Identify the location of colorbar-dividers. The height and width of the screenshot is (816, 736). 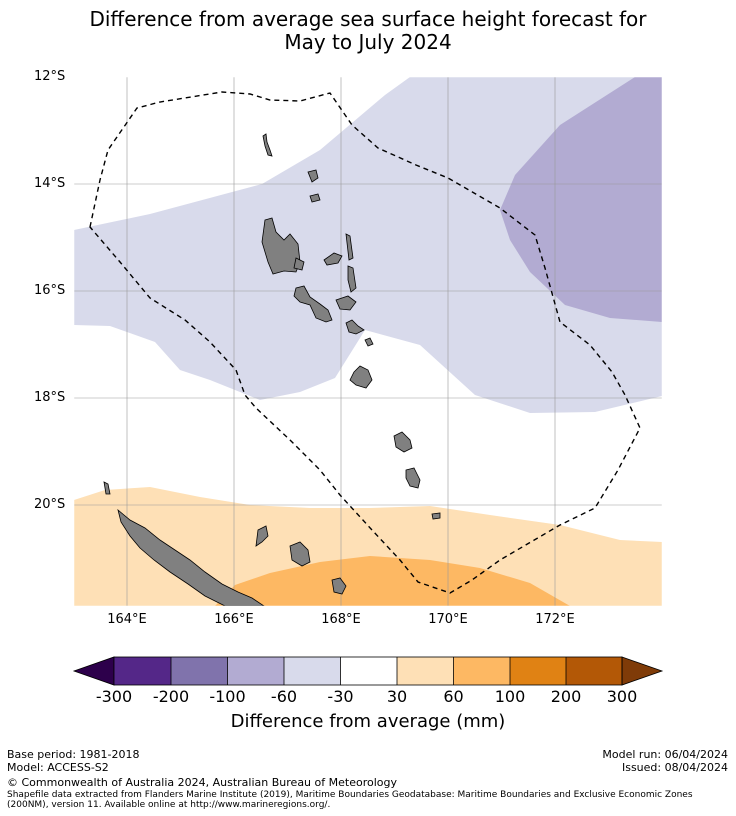
(368, 671).